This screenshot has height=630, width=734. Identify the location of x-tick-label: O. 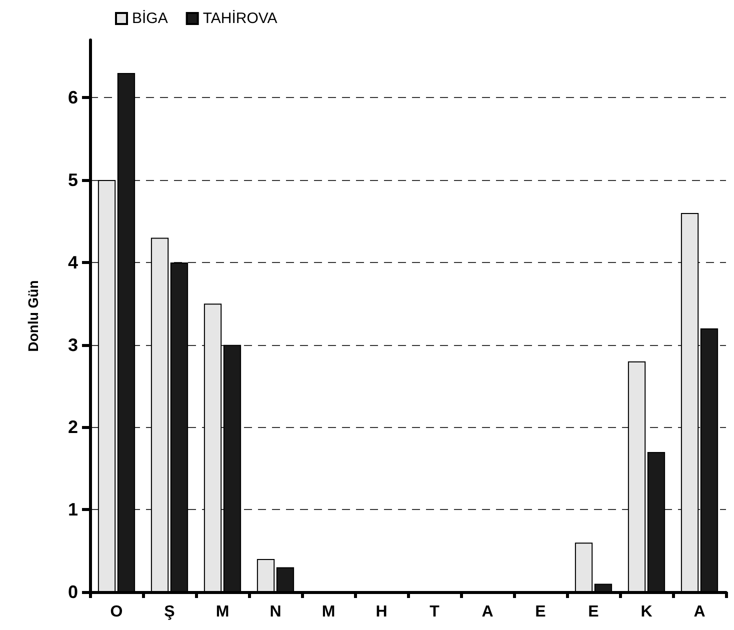
(116, 612).